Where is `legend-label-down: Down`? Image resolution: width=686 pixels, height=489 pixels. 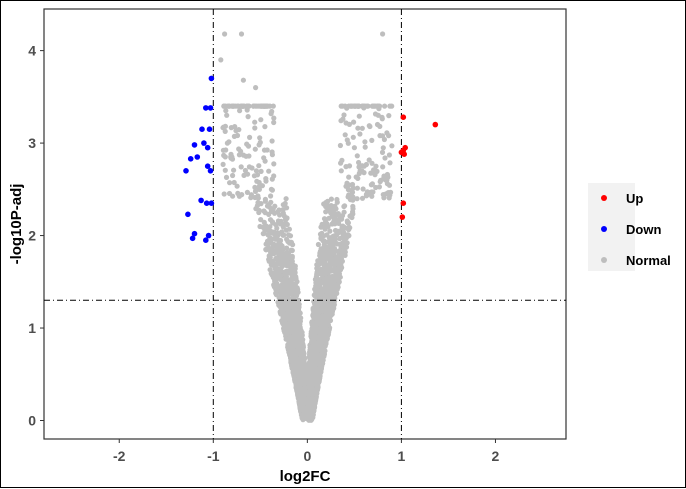 legend-label-down: Down is located at coordinates (643, 229).